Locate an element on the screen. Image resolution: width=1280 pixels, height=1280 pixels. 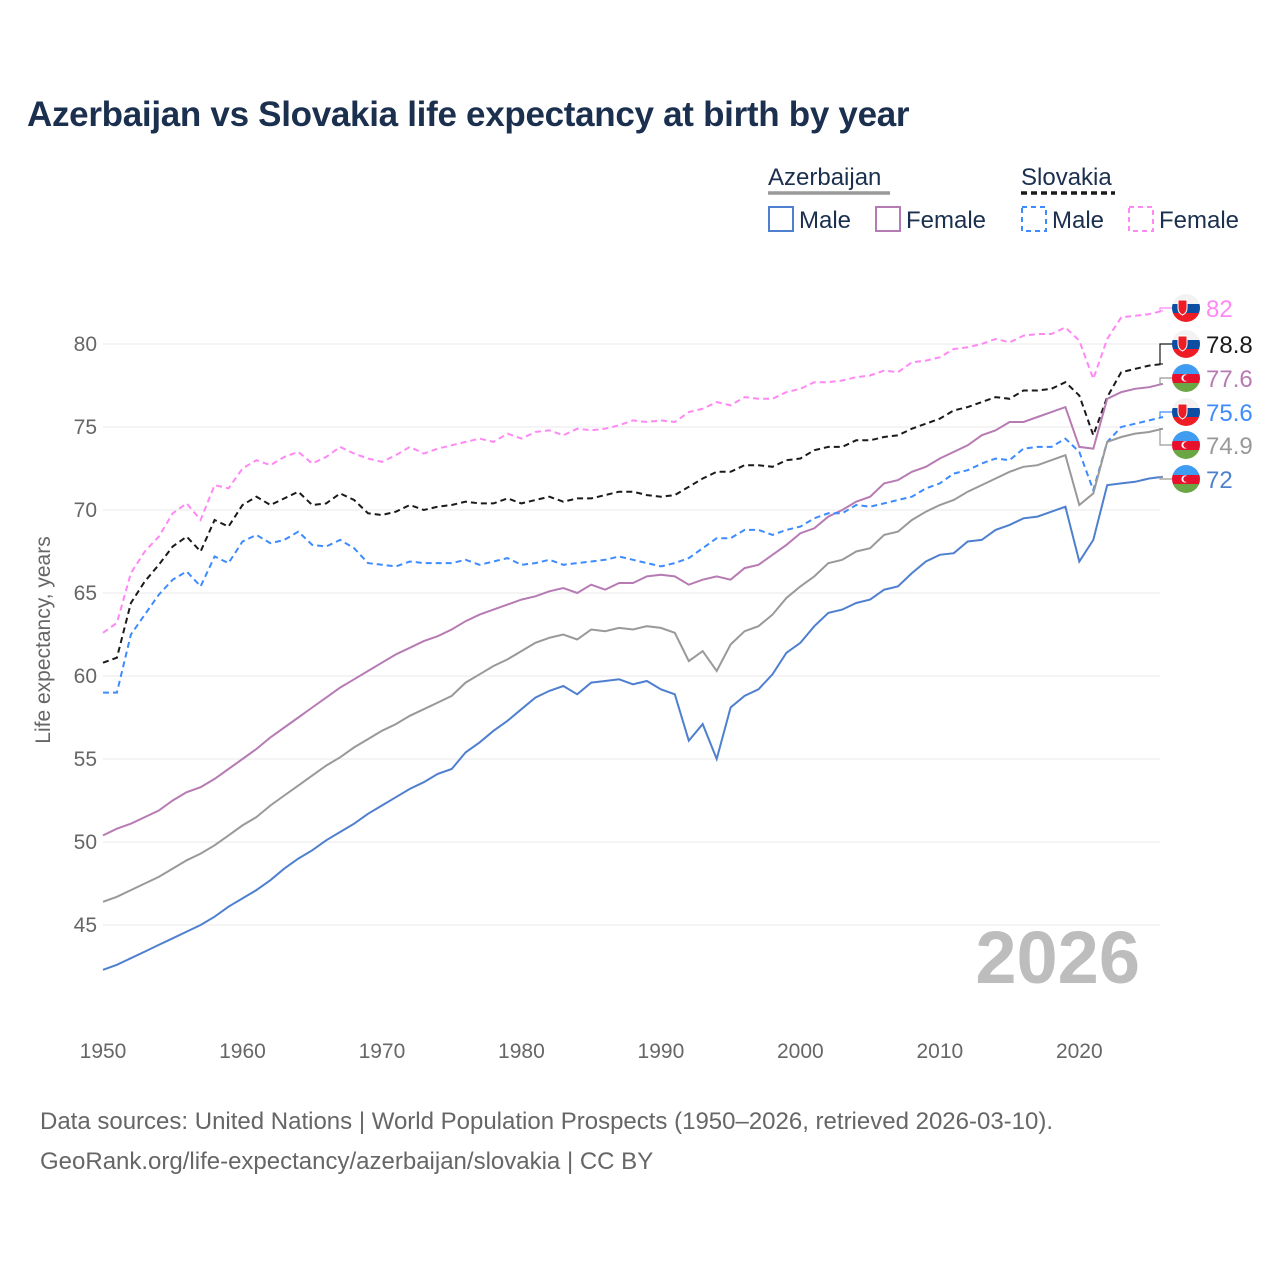
end-value-label: 72 is located at coordinates (1219, 480).